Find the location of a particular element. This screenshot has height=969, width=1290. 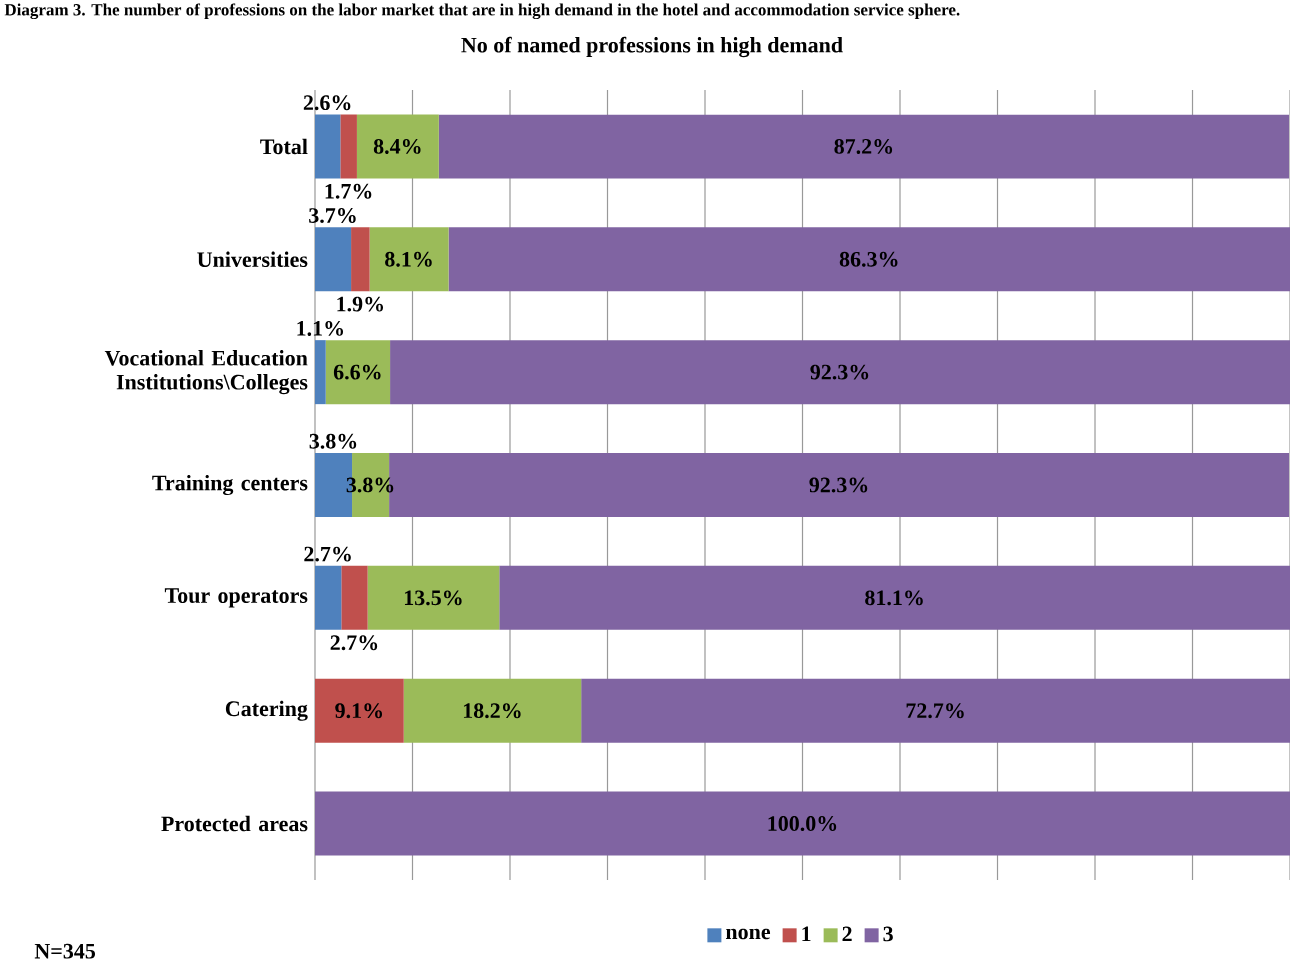

y-tick-label: Tour operators is located at coordinates (236, 598).